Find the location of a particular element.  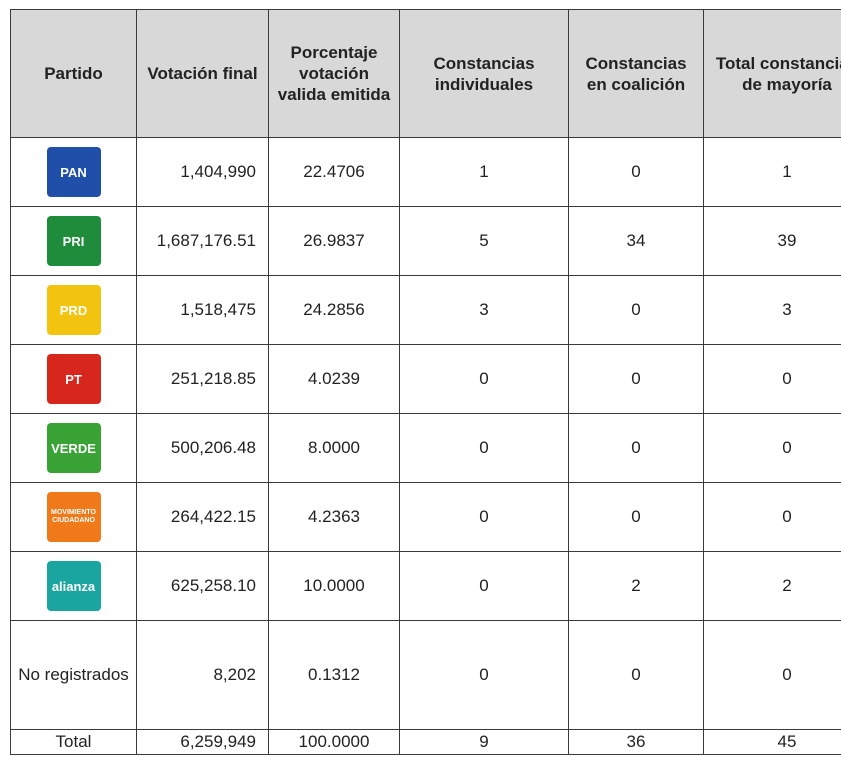

party-cell: alianza is located at coordinates (73, 586).